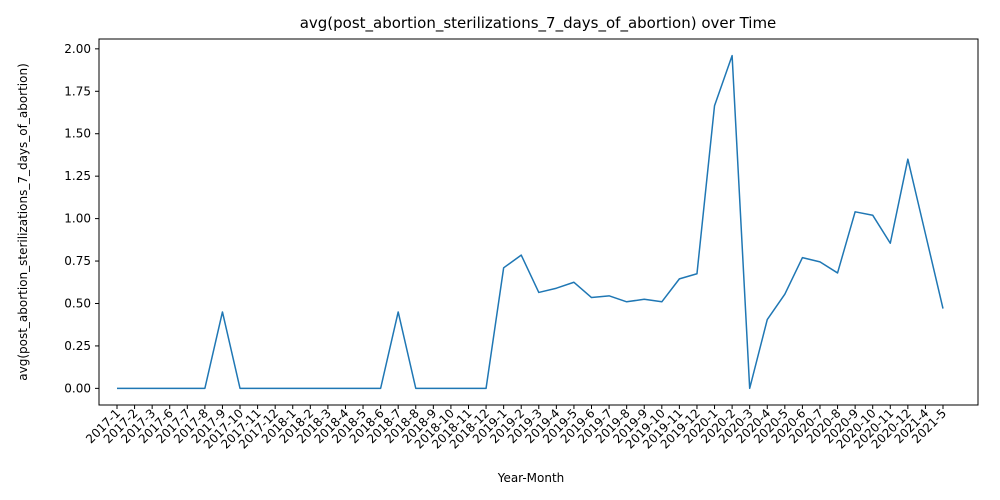 The width and height of the screenshot is (1000, 500). What do you see at coordinates (77, 219) in the screenshot?
I see `y-tick-label: 1.00` at bounding box center [77, 219].